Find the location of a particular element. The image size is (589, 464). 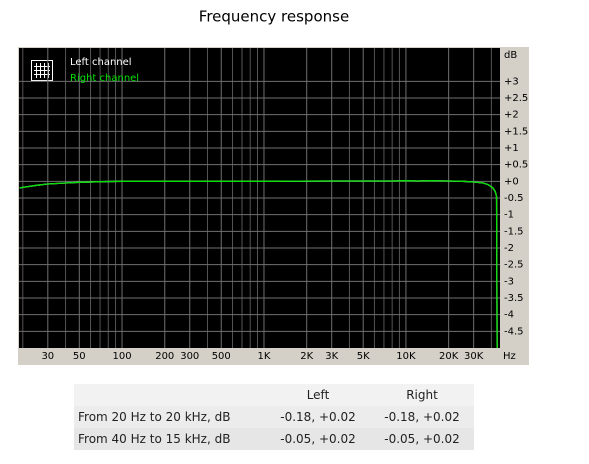

y-tick-label: -1.5 is located at coordinates (514, 231).